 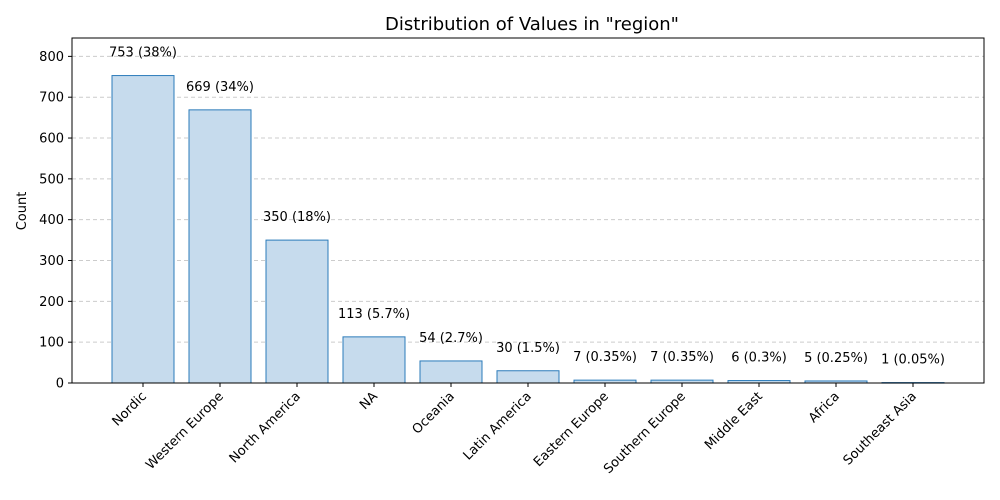 What do you see at coordinates (51, 57) in the screenshot?
I see `y-tick-label: 800` at bounding box center [51, 57].